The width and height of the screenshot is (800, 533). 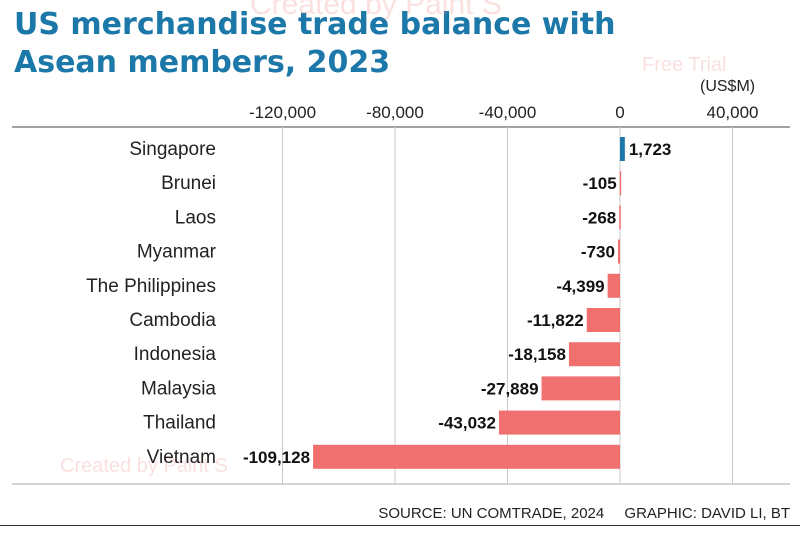 What do you see at coordinates (491, 513) in the screenshot?
I see `source-text: SOURCE: UN COMTRADE, 2024` at bounding box center [491, 513].